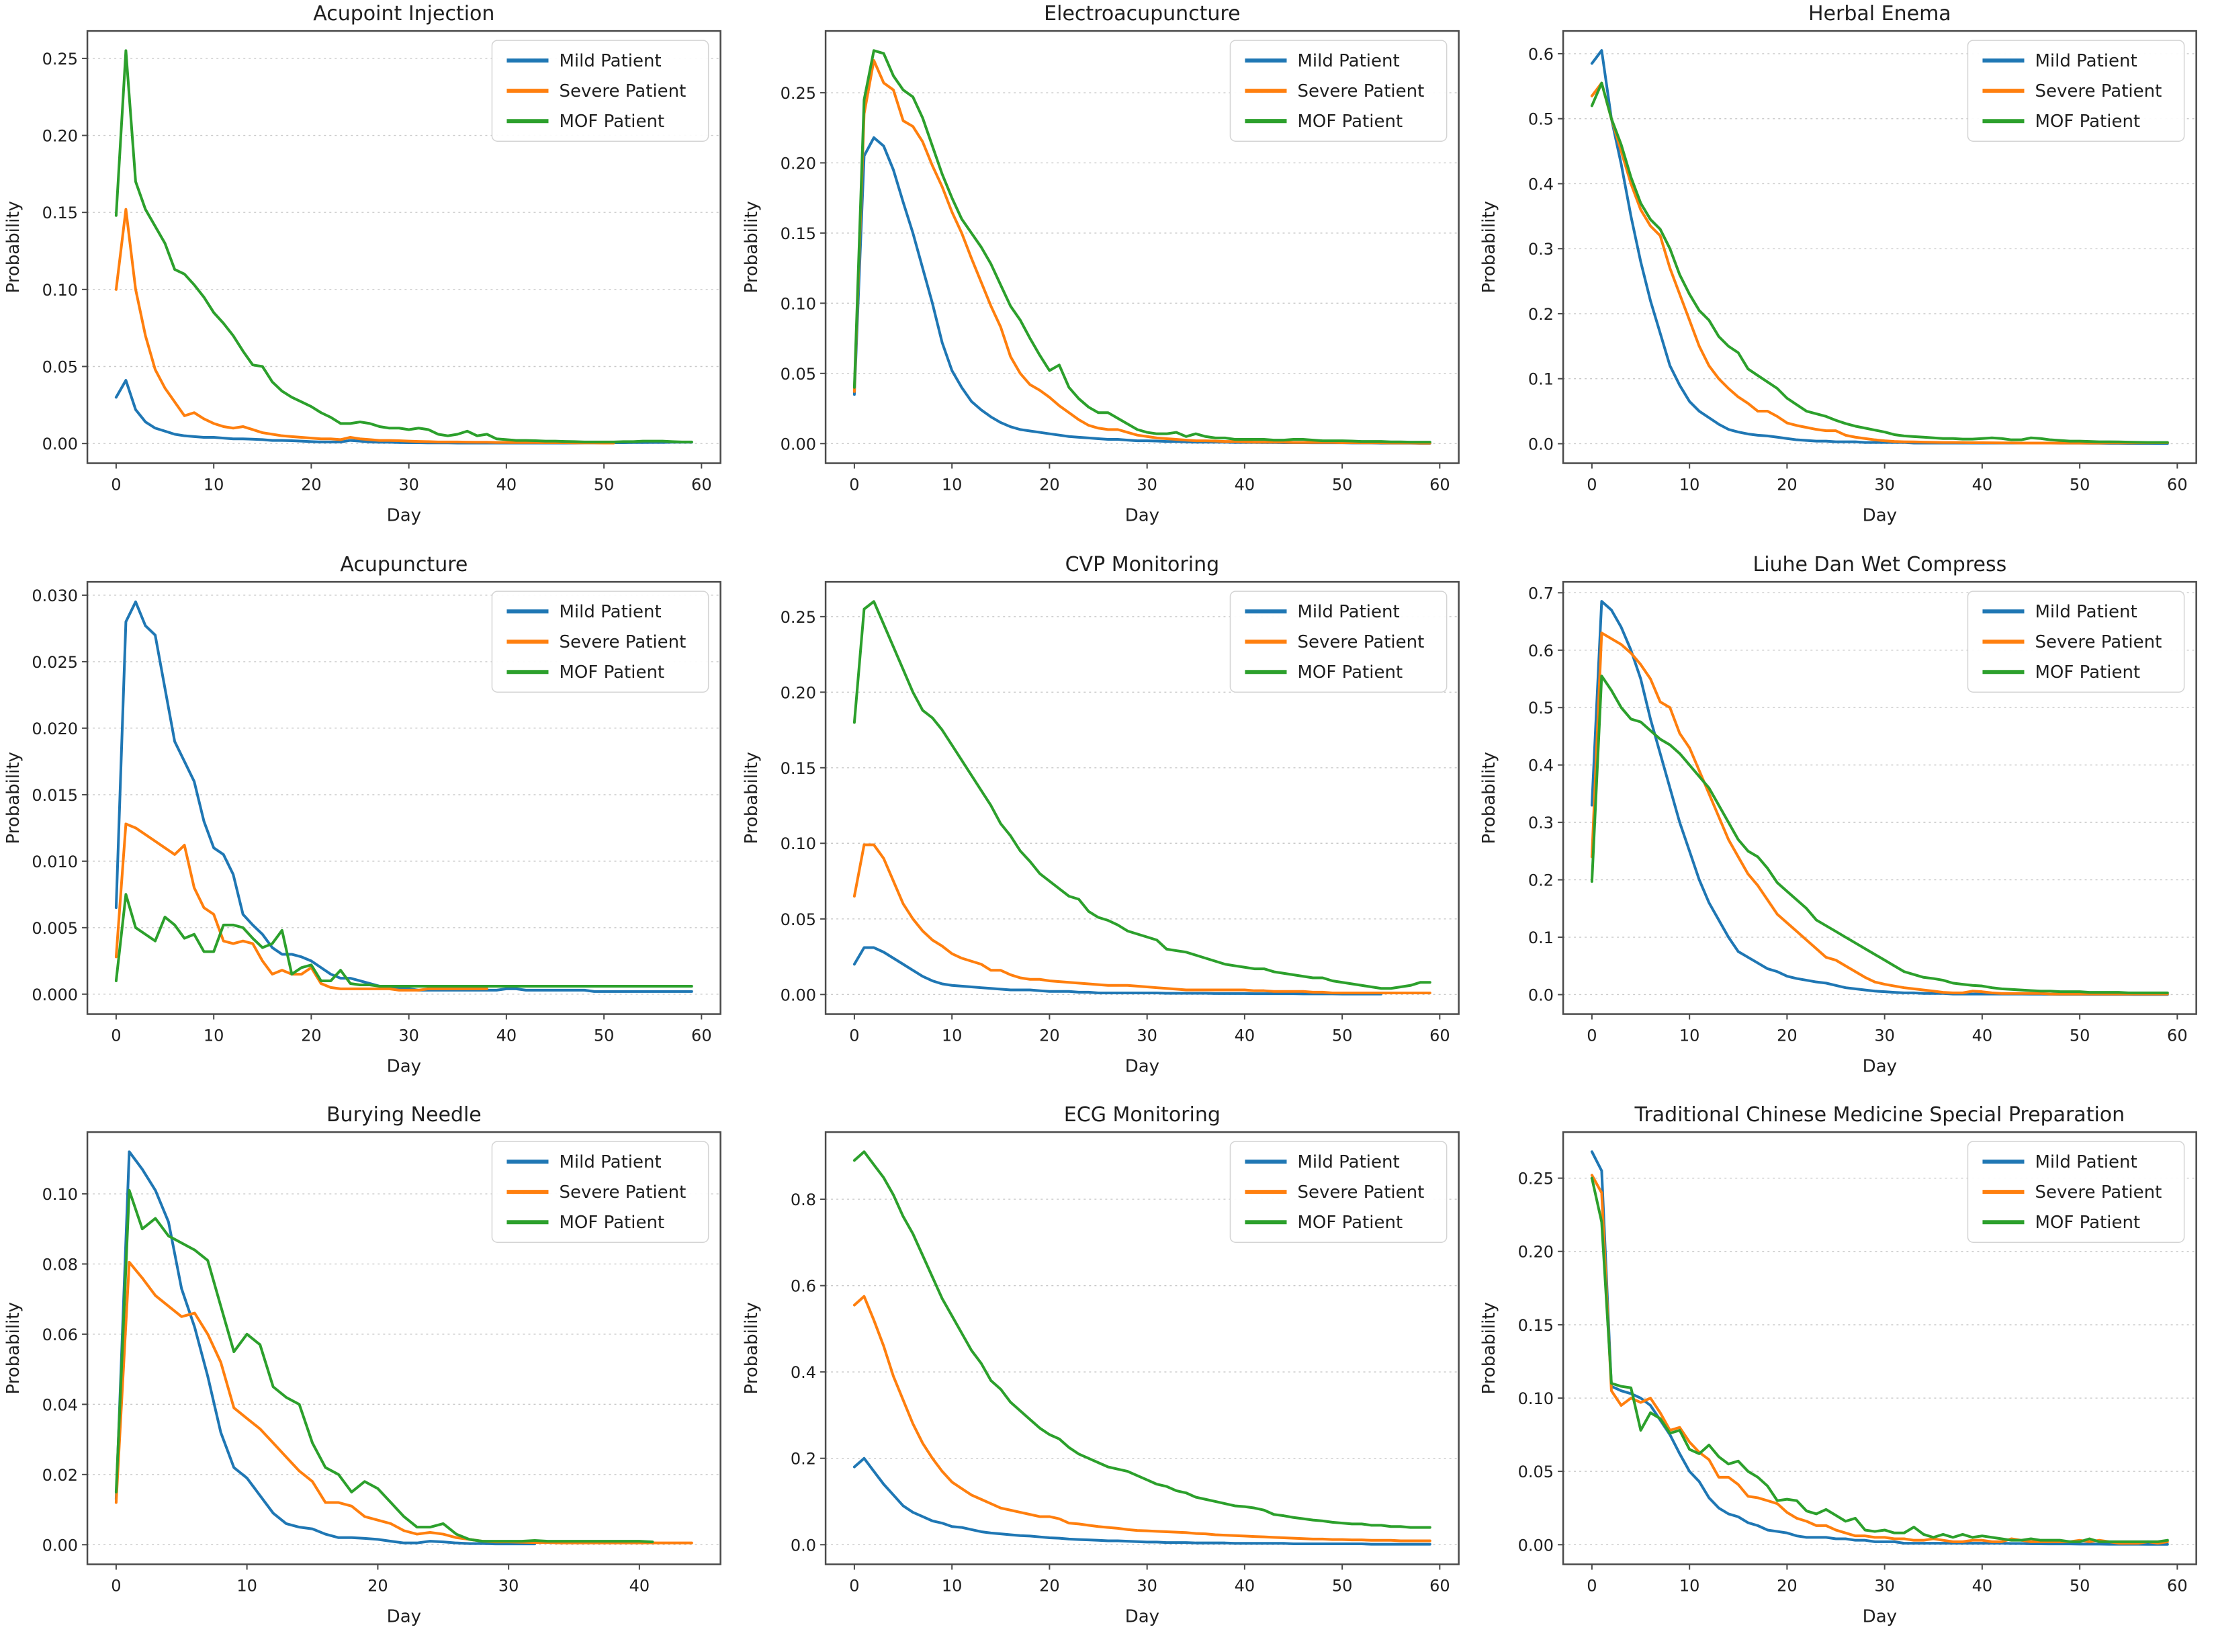 Image resolution: width=2214 pixels, height=1652 pixels. What do you see at coordinates (1536, 1325) in the screenshot?
I see `y-tick-label: 0.15` at bounding box center [1536, 1325].